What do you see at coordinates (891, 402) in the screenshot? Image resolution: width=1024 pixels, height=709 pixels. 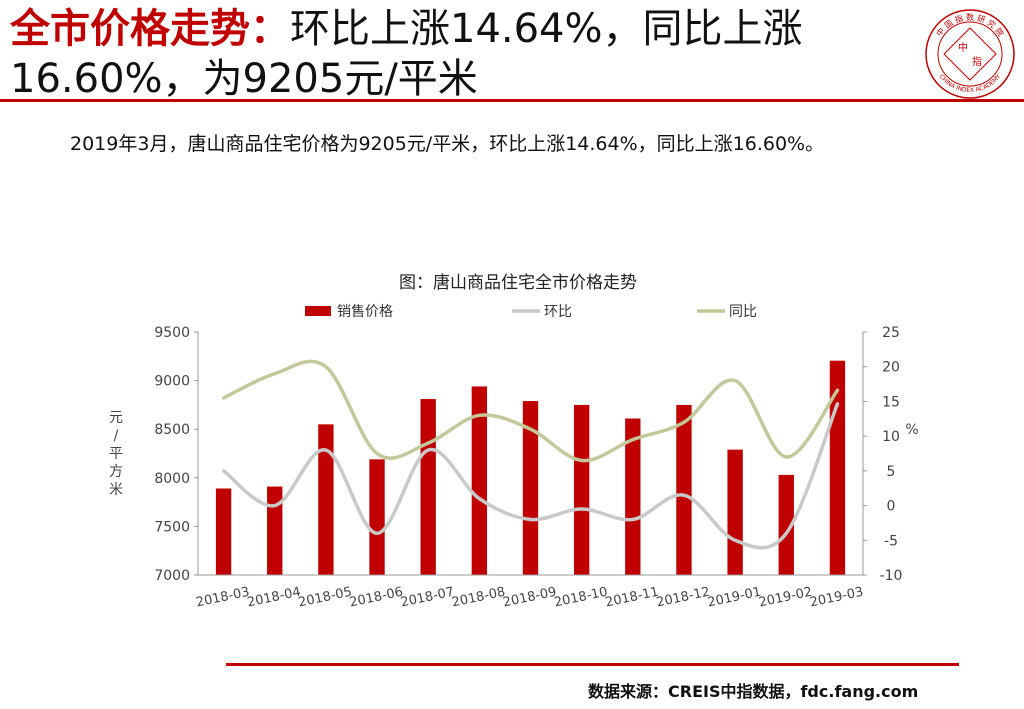 I see `right-tick-label: 15` at bounding box center [891, 402].